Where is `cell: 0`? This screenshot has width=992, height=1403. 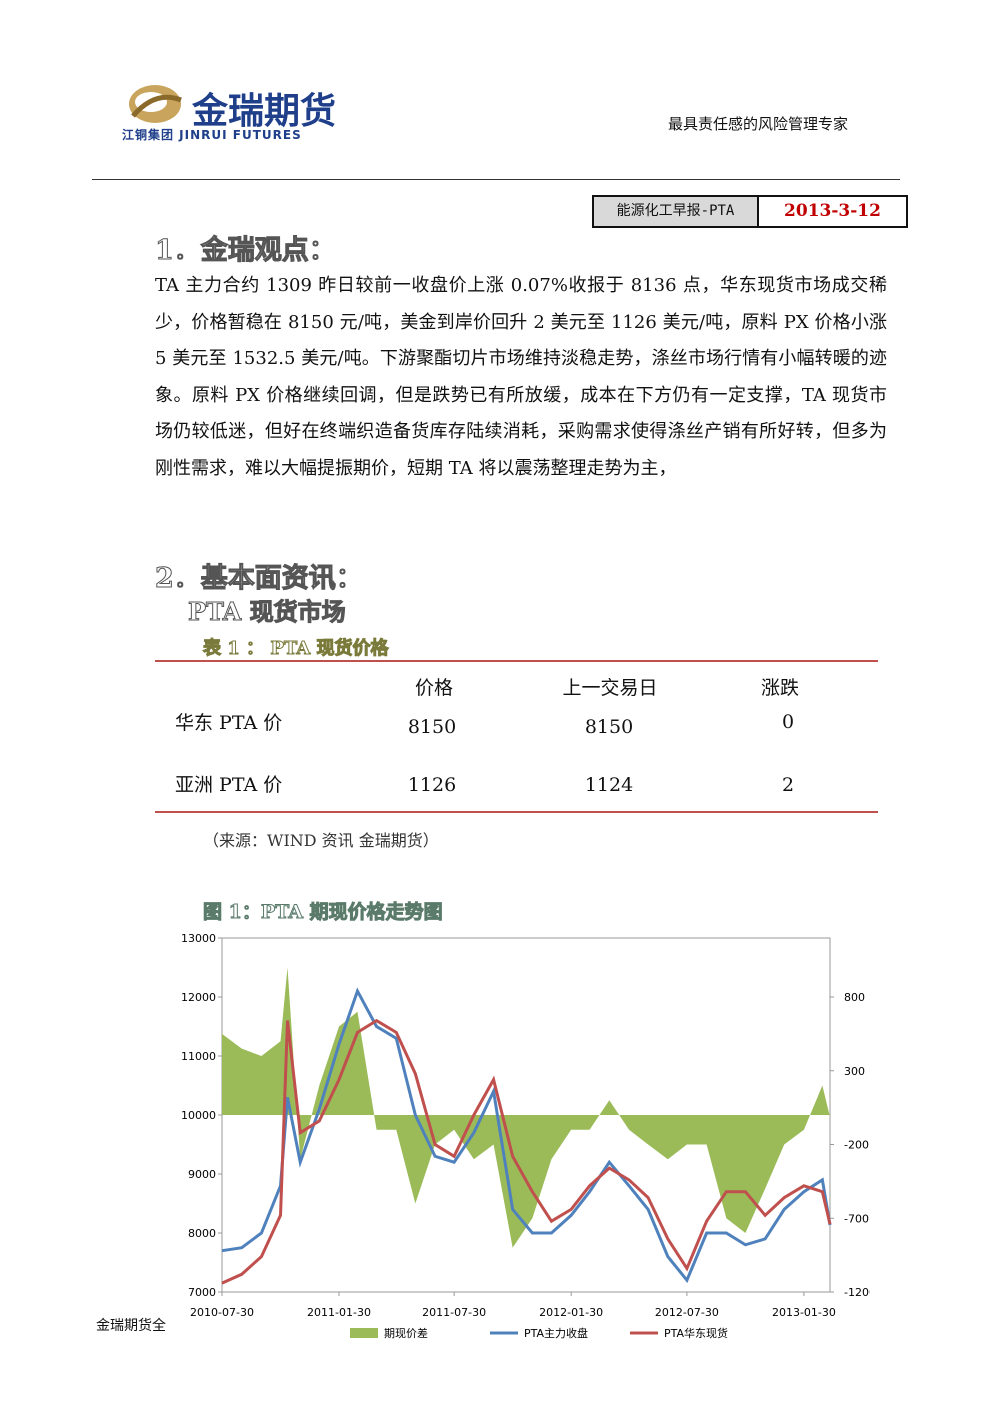
cell: 0 is located at coordinates (788, 722).